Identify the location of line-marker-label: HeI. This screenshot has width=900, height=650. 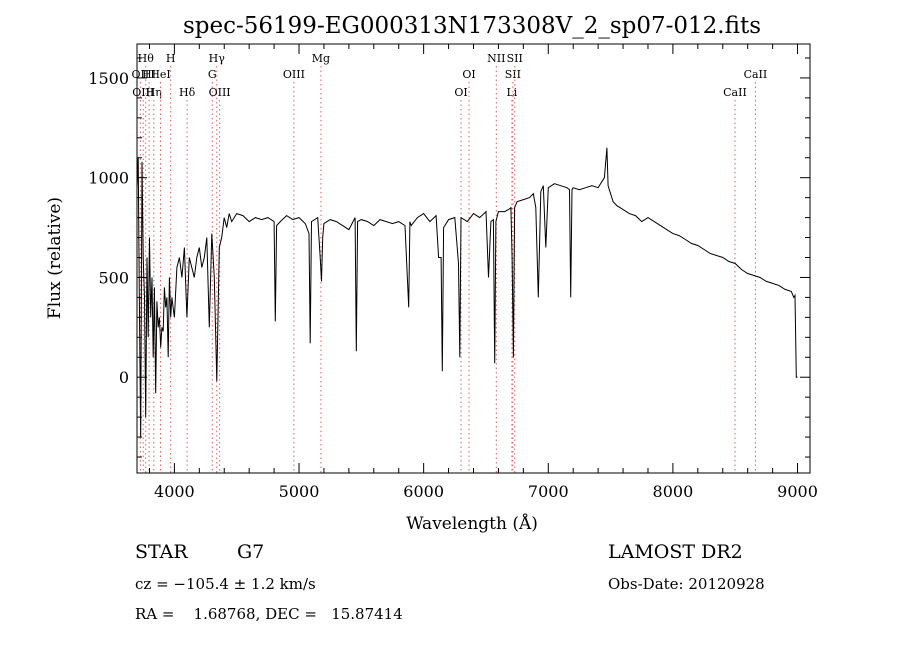
(160, 74).